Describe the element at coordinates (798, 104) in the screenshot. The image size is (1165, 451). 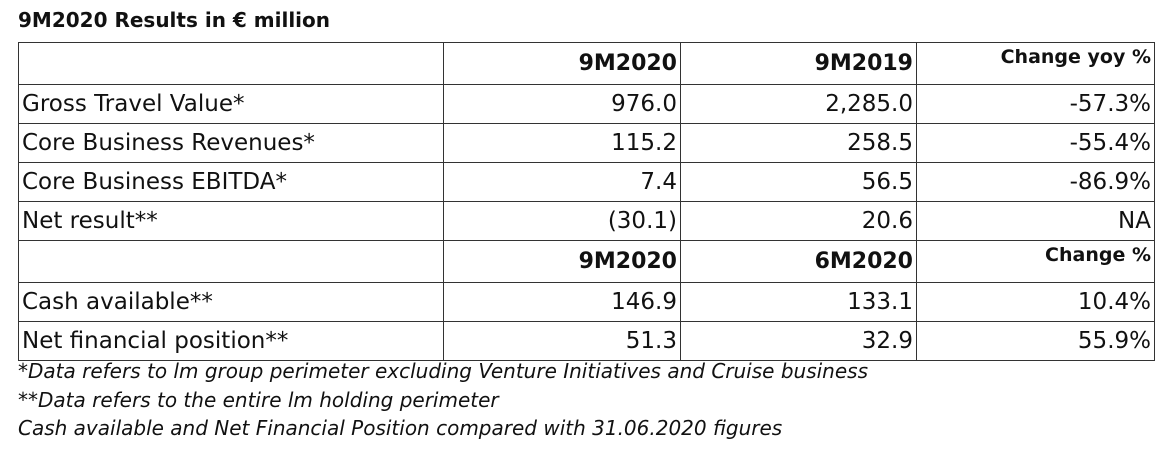
I see `cell: 2,285.0` at that location.